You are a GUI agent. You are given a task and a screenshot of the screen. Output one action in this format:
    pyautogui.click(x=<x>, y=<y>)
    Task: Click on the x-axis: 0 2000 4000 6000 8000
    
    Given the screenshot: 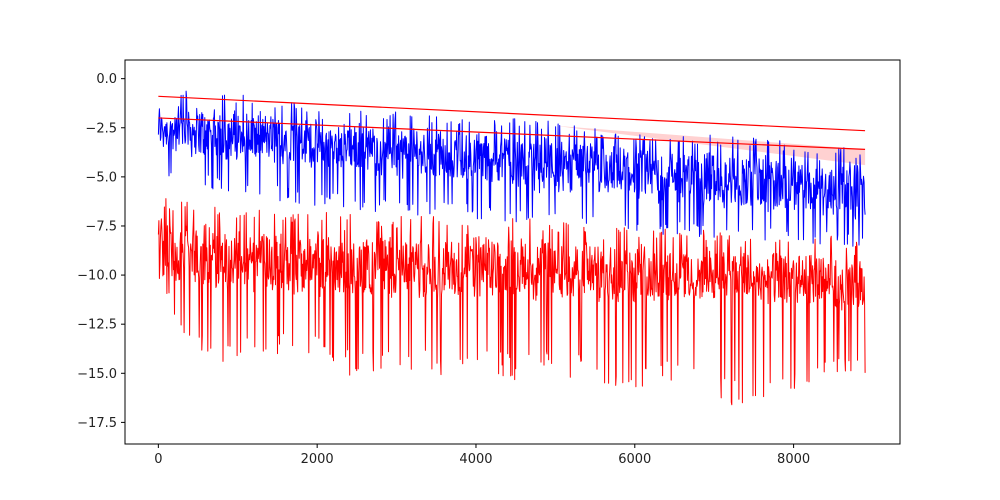 What is the action you would take?
    pyautogui.click(x=482, y=455)
    